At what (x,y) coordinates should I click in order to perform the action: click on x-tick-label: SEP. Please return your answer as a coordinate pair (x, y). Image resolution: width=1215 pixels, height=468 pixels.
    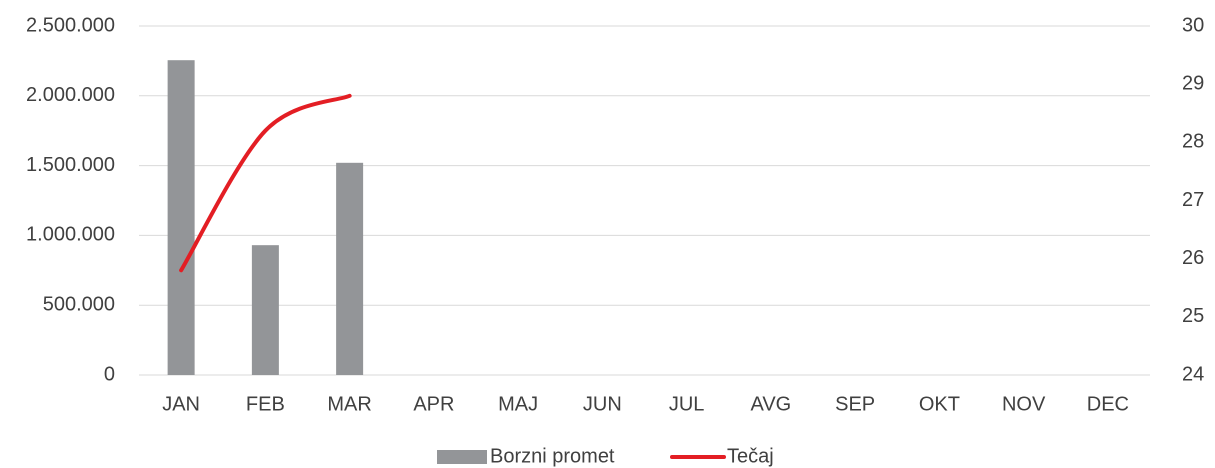
    Looking at the image, I should click on (855, 404).